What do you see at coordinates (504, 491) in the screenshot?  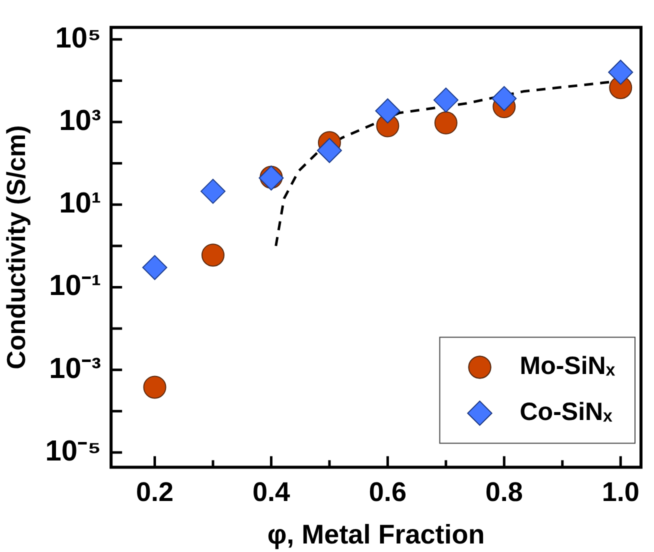 I see `x-tick-label: 0.8` at bounding box center [504, 491].